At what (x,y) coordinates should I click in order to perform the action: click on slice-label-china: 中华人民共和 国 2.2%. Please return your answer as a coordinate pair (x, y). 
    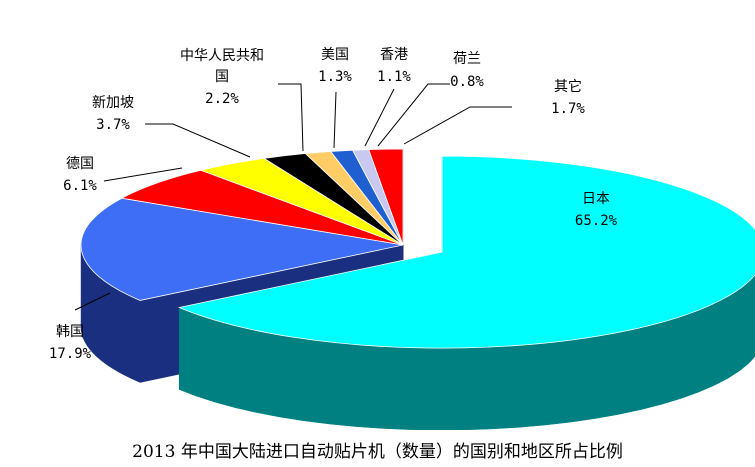
    Looking at the image, I should click on (242, 100).